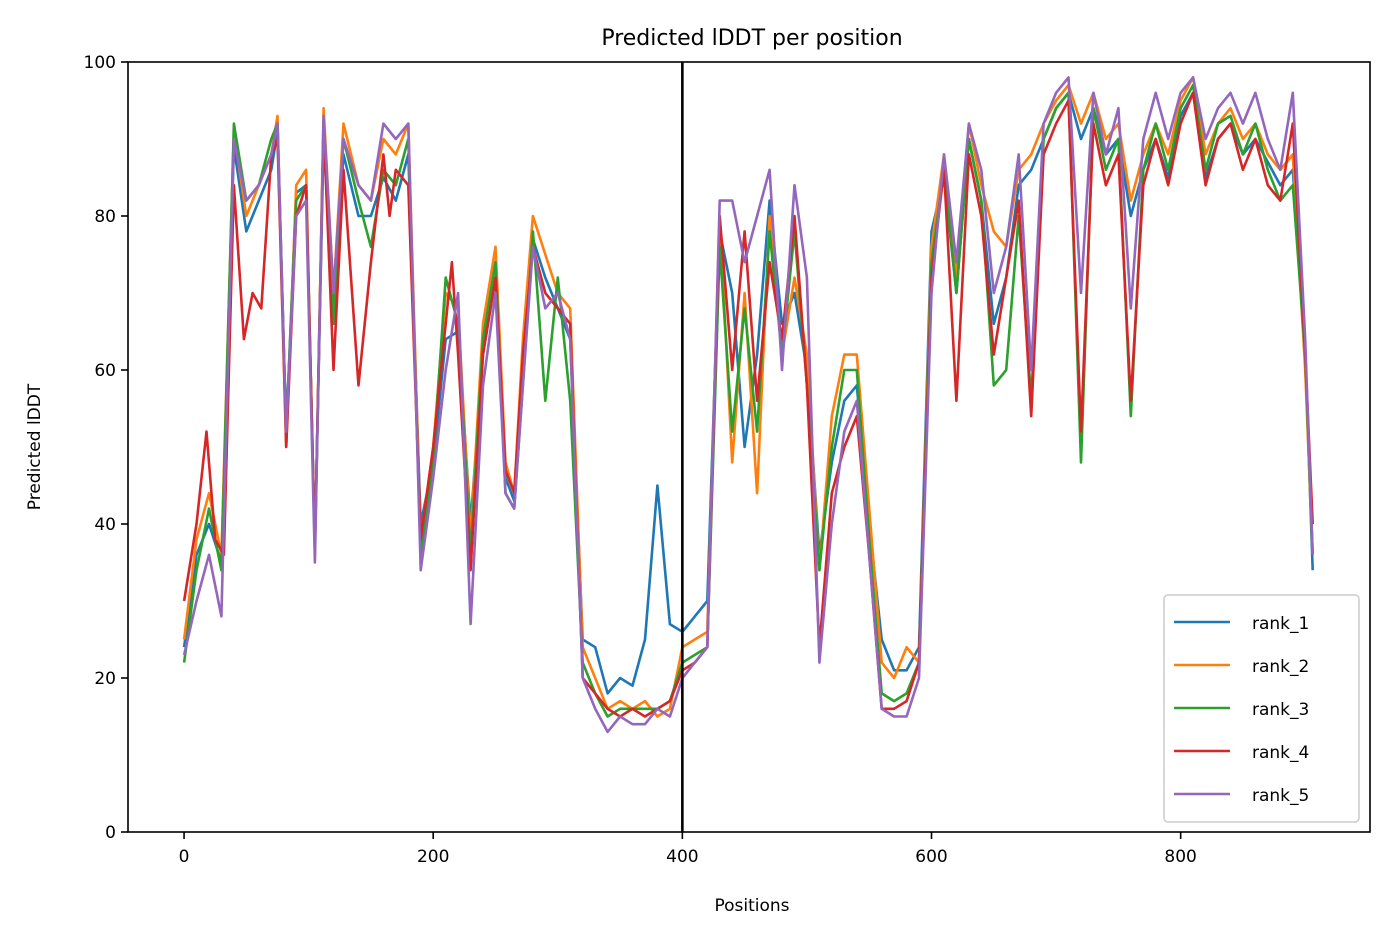 The image size is (1391, 939). I want to click on legend-label: rank_3, so click(1280, 710).